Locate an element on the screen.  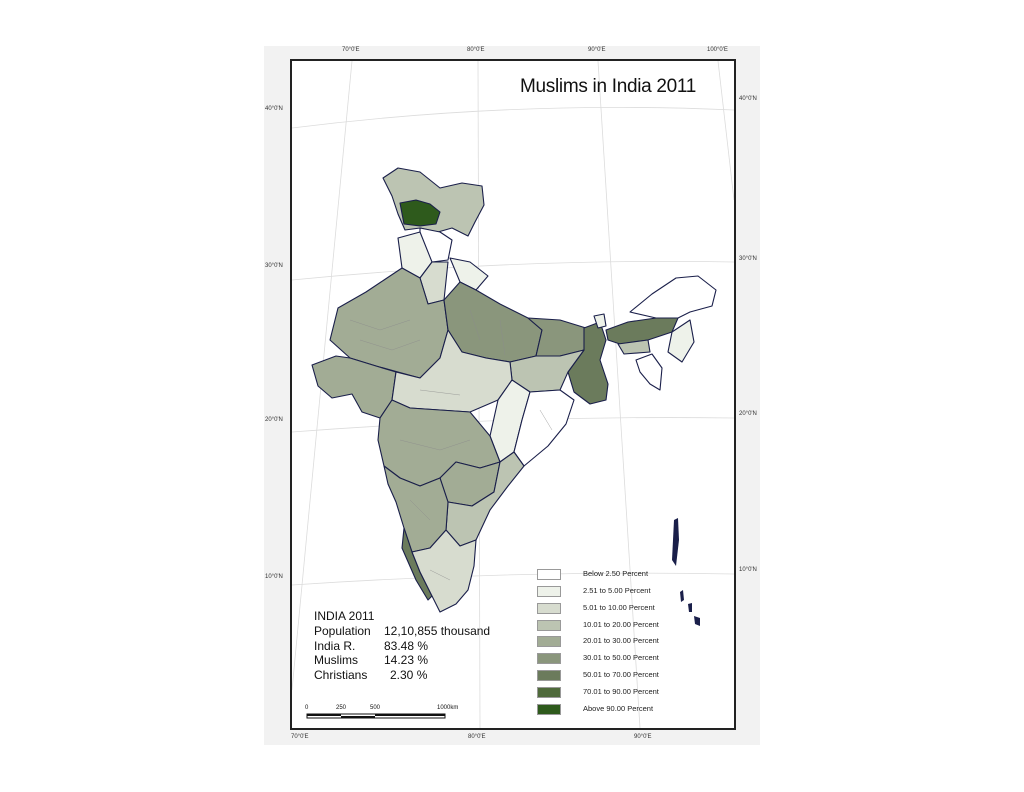
legend-label: 20.01 to 30.00 Percent is located at coordinates (621, 640).